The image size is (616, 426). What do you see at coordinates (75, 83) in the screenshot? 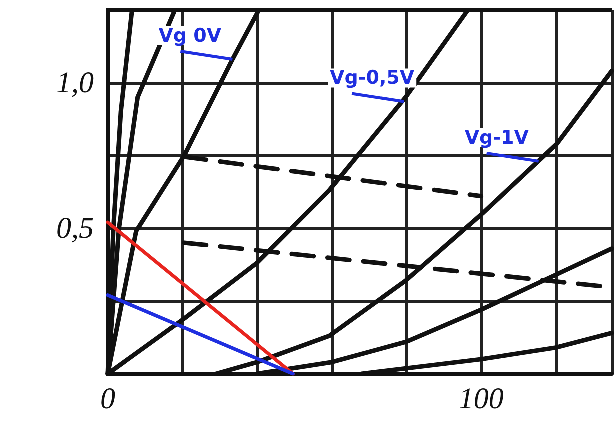
I see `y-tick-label: 1,0` at bounding box center [75, 83].